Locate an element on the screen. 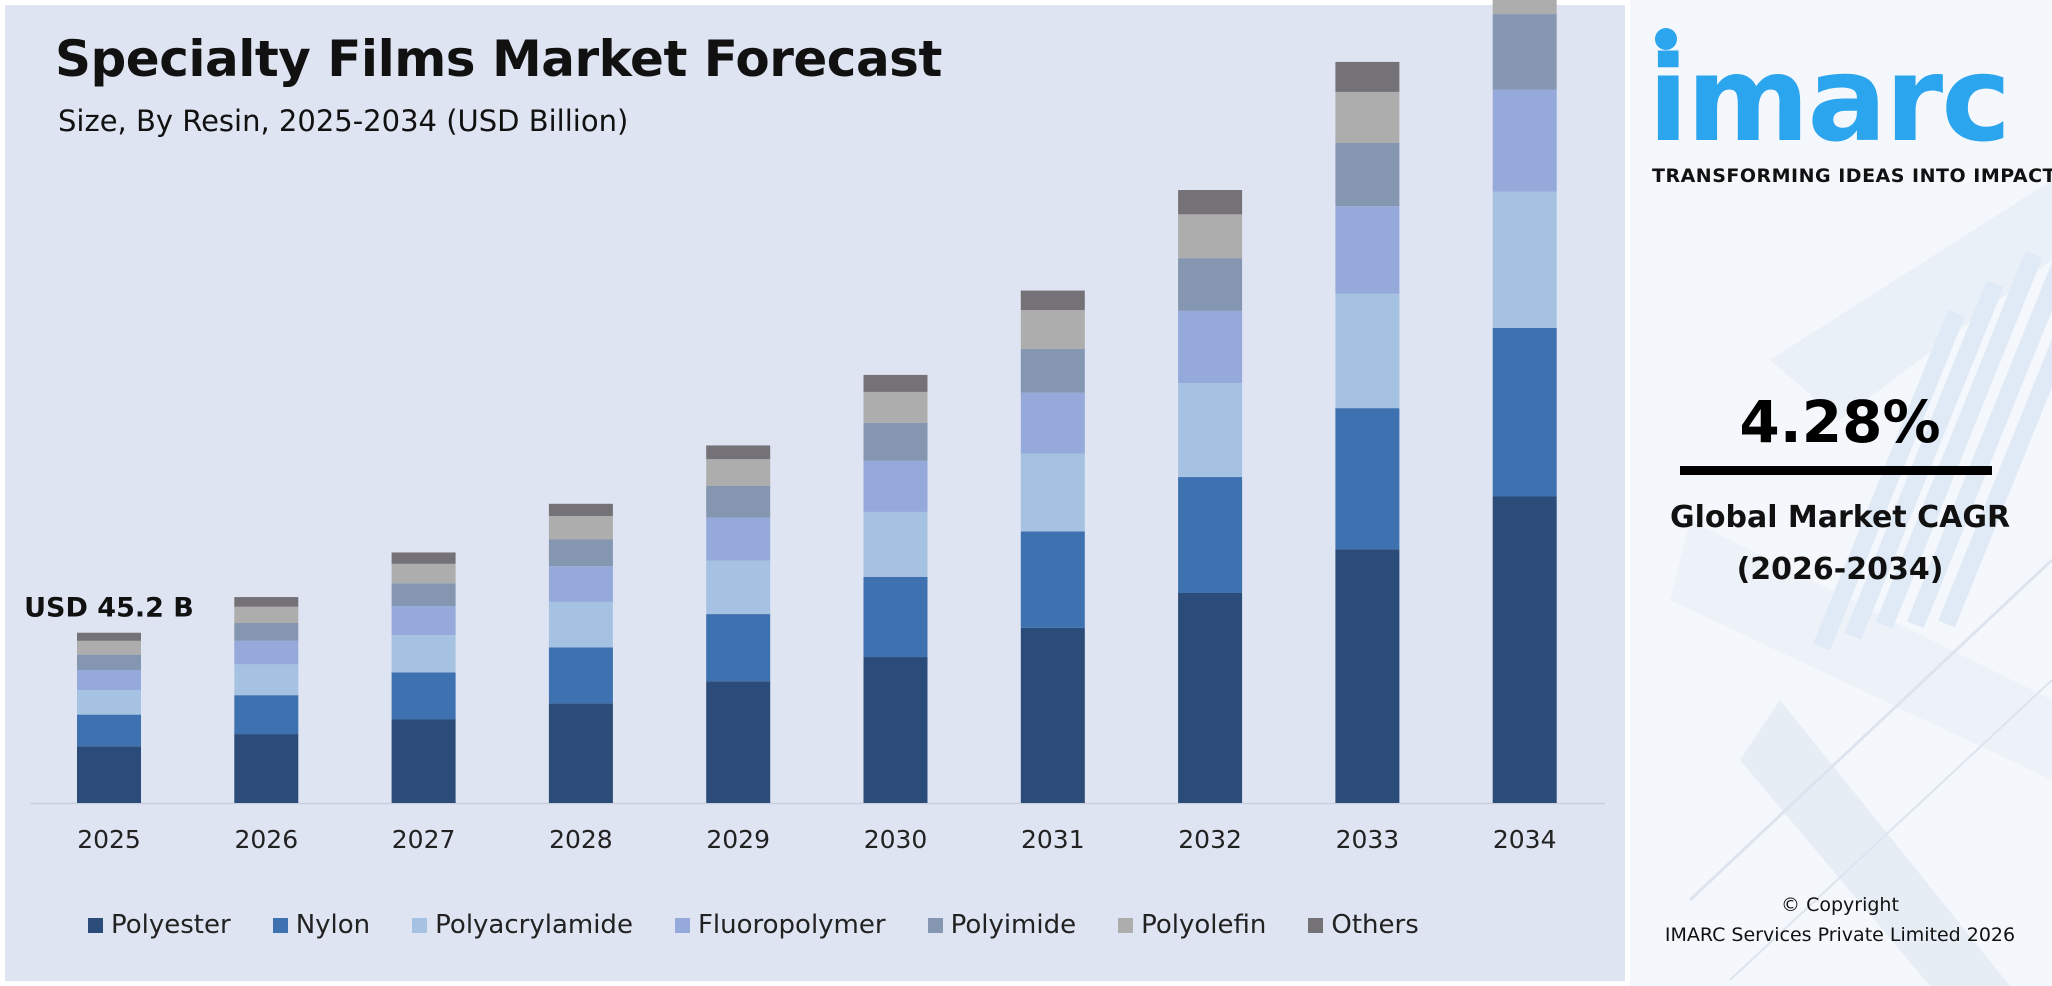 The image size is (2052, 986). chart-title: Specialty Films Market Forecast is located at coordinates (498, 59).